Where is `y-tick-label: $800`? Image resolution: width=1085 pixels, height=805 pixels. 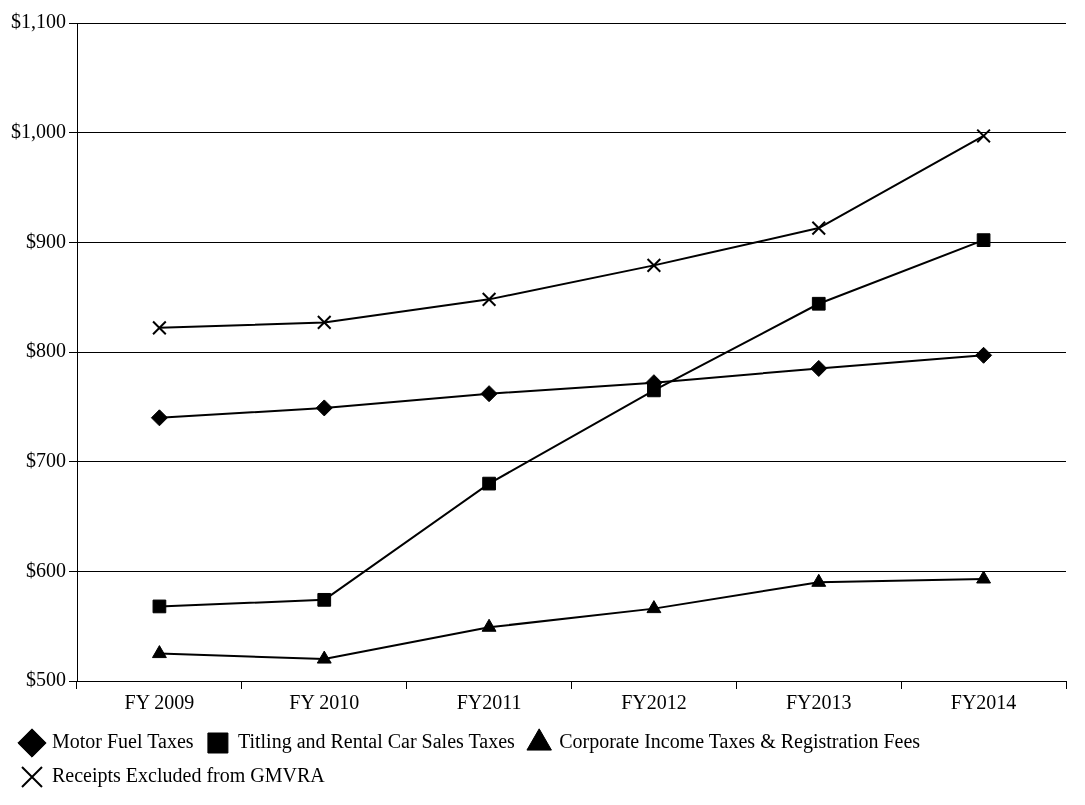
y-tick-label: $800 is located at coordinates (46, 350).